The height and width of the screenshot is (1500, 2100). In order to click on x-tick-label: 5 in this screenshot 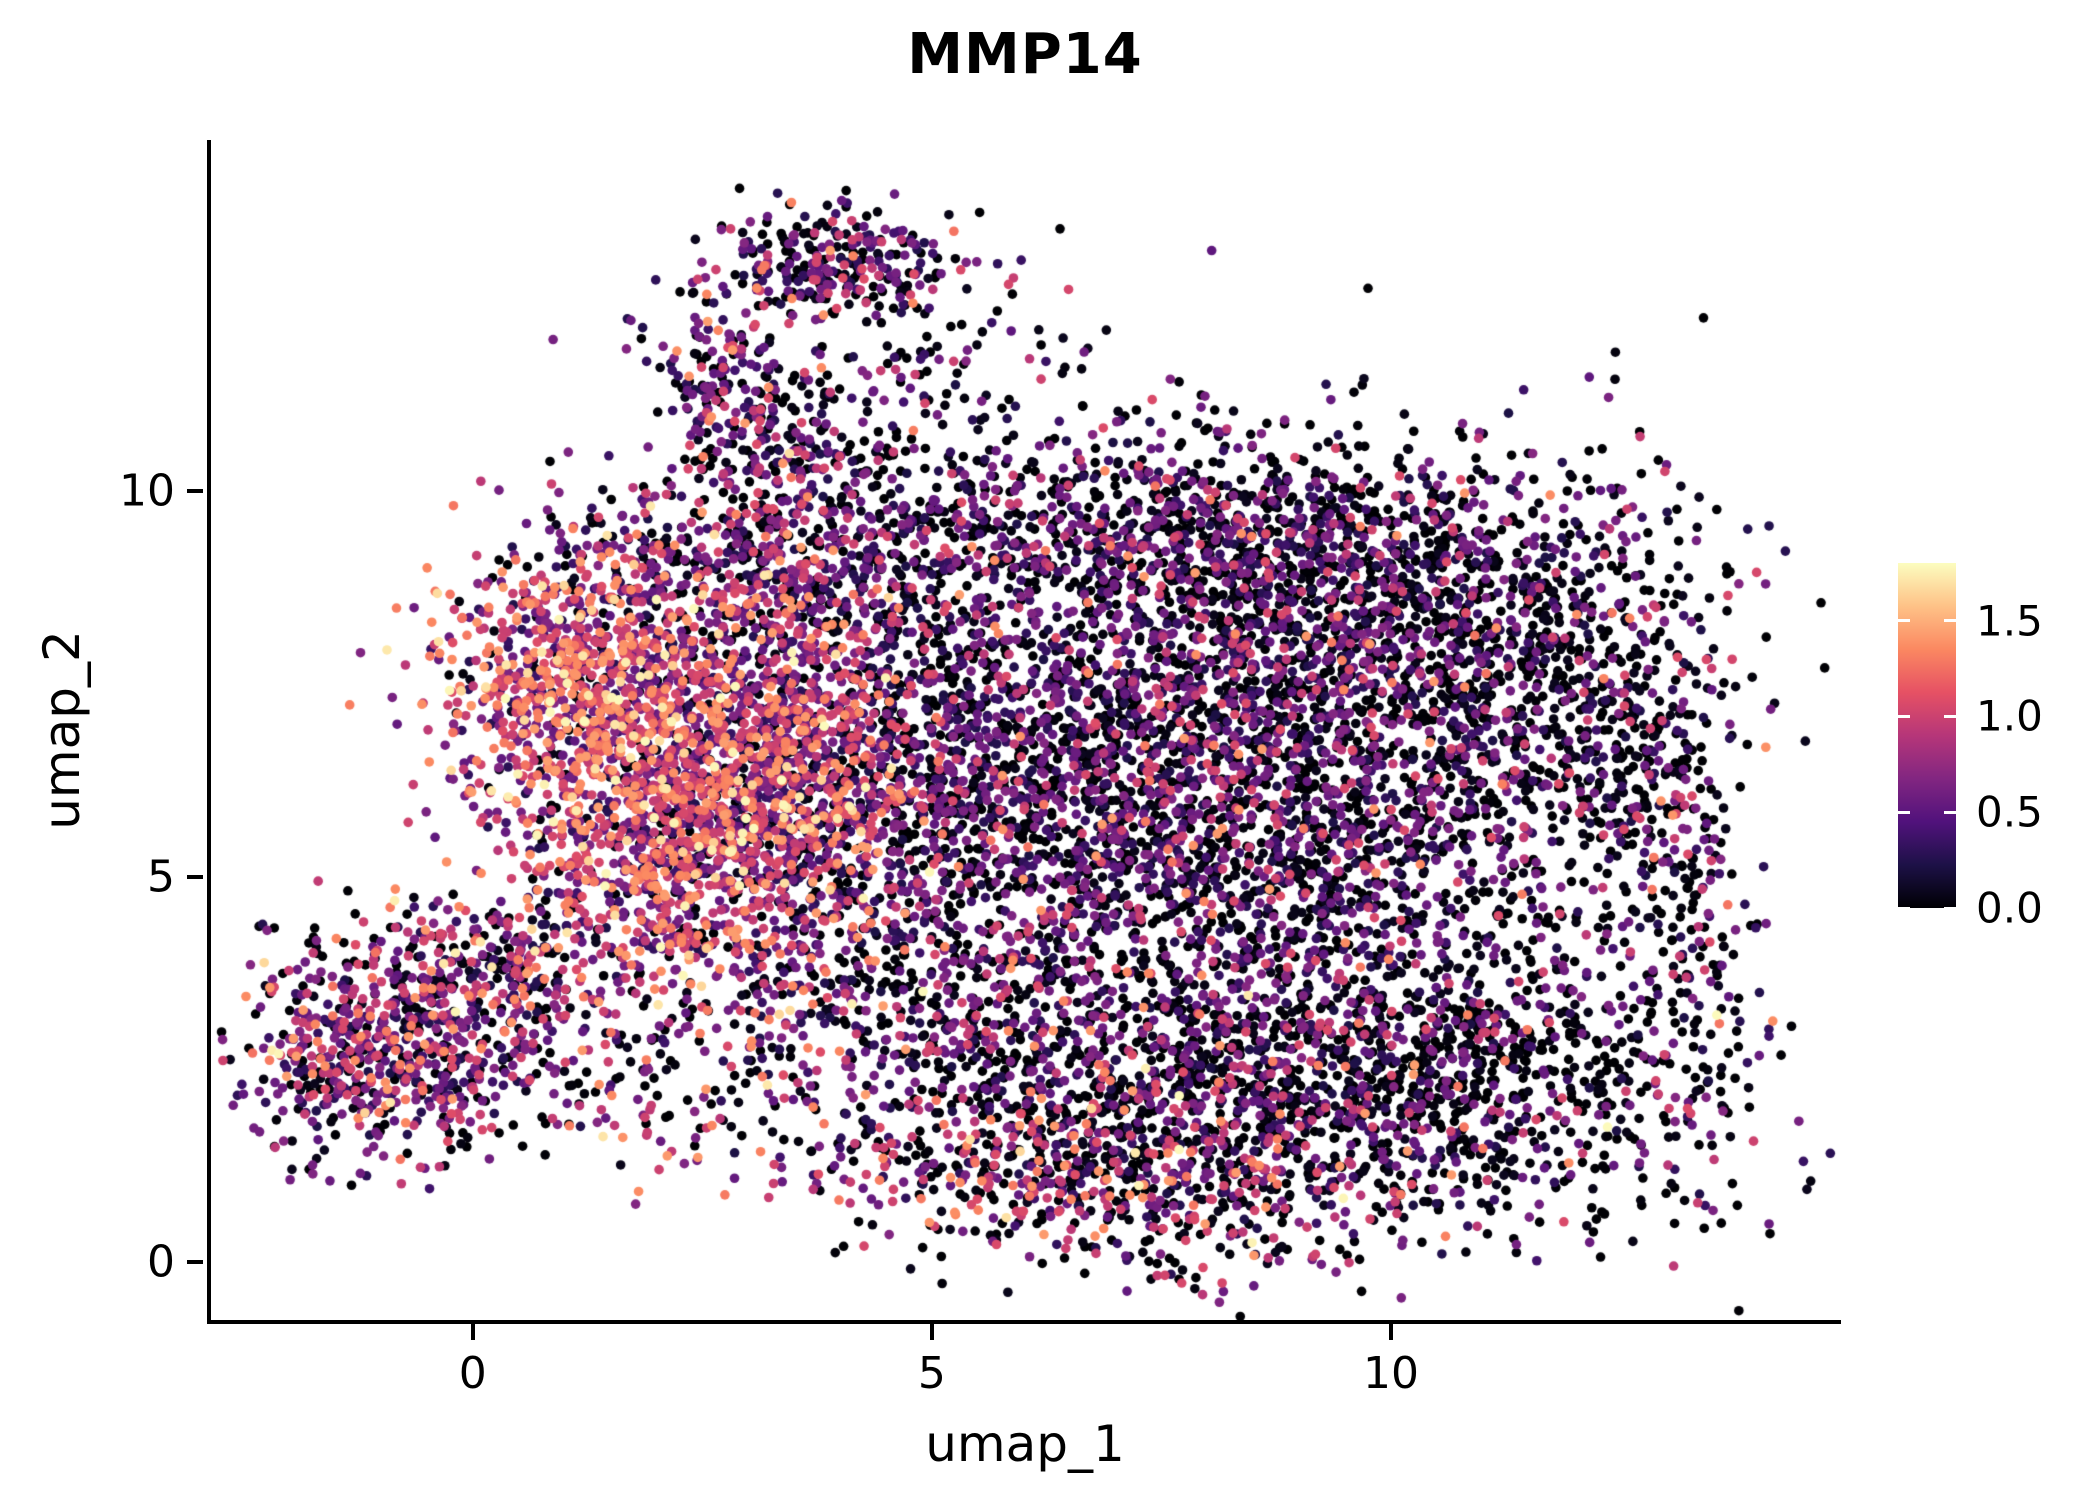, I will do `click(931, 1373)`.